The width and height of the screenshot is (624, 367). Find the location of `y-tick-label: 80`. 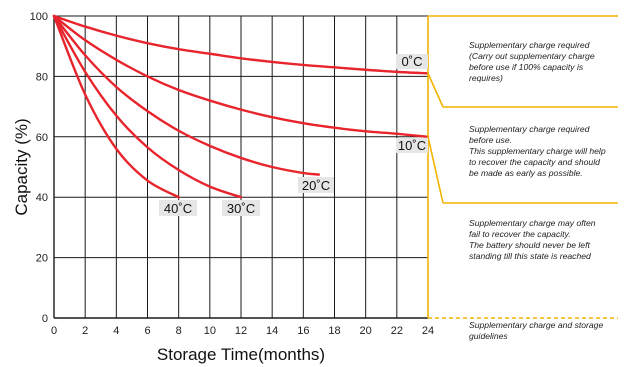

y-tick-label: 80 is located at coordinates (42, 77).